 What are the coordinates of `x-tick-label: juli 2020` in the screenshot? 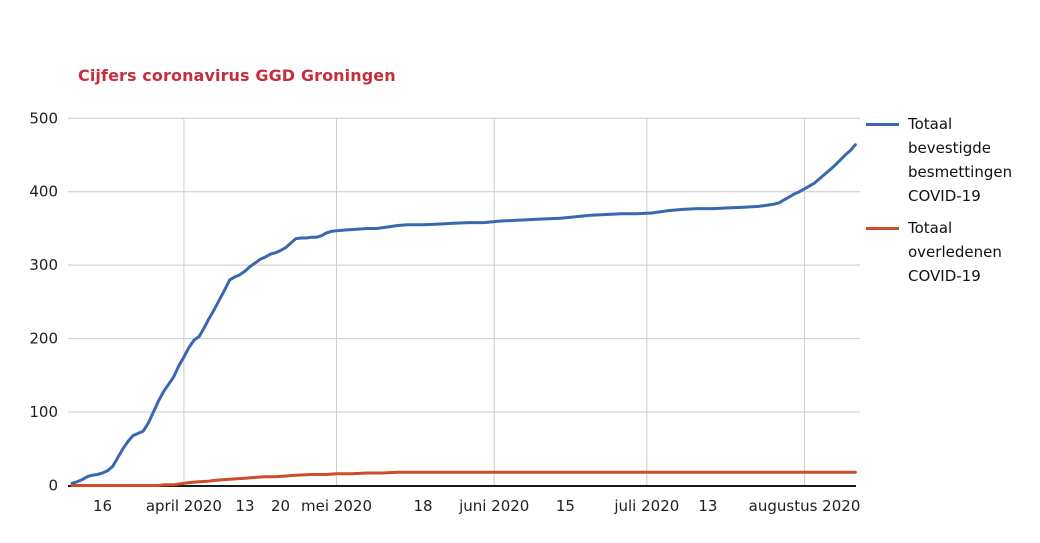 It's located at (646, 506).